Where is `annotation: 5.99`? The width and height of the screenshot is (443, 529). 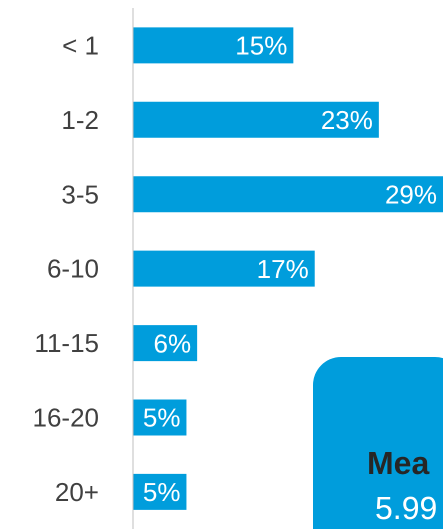
annotation: 5.99 is located at coordinates (406, 508).